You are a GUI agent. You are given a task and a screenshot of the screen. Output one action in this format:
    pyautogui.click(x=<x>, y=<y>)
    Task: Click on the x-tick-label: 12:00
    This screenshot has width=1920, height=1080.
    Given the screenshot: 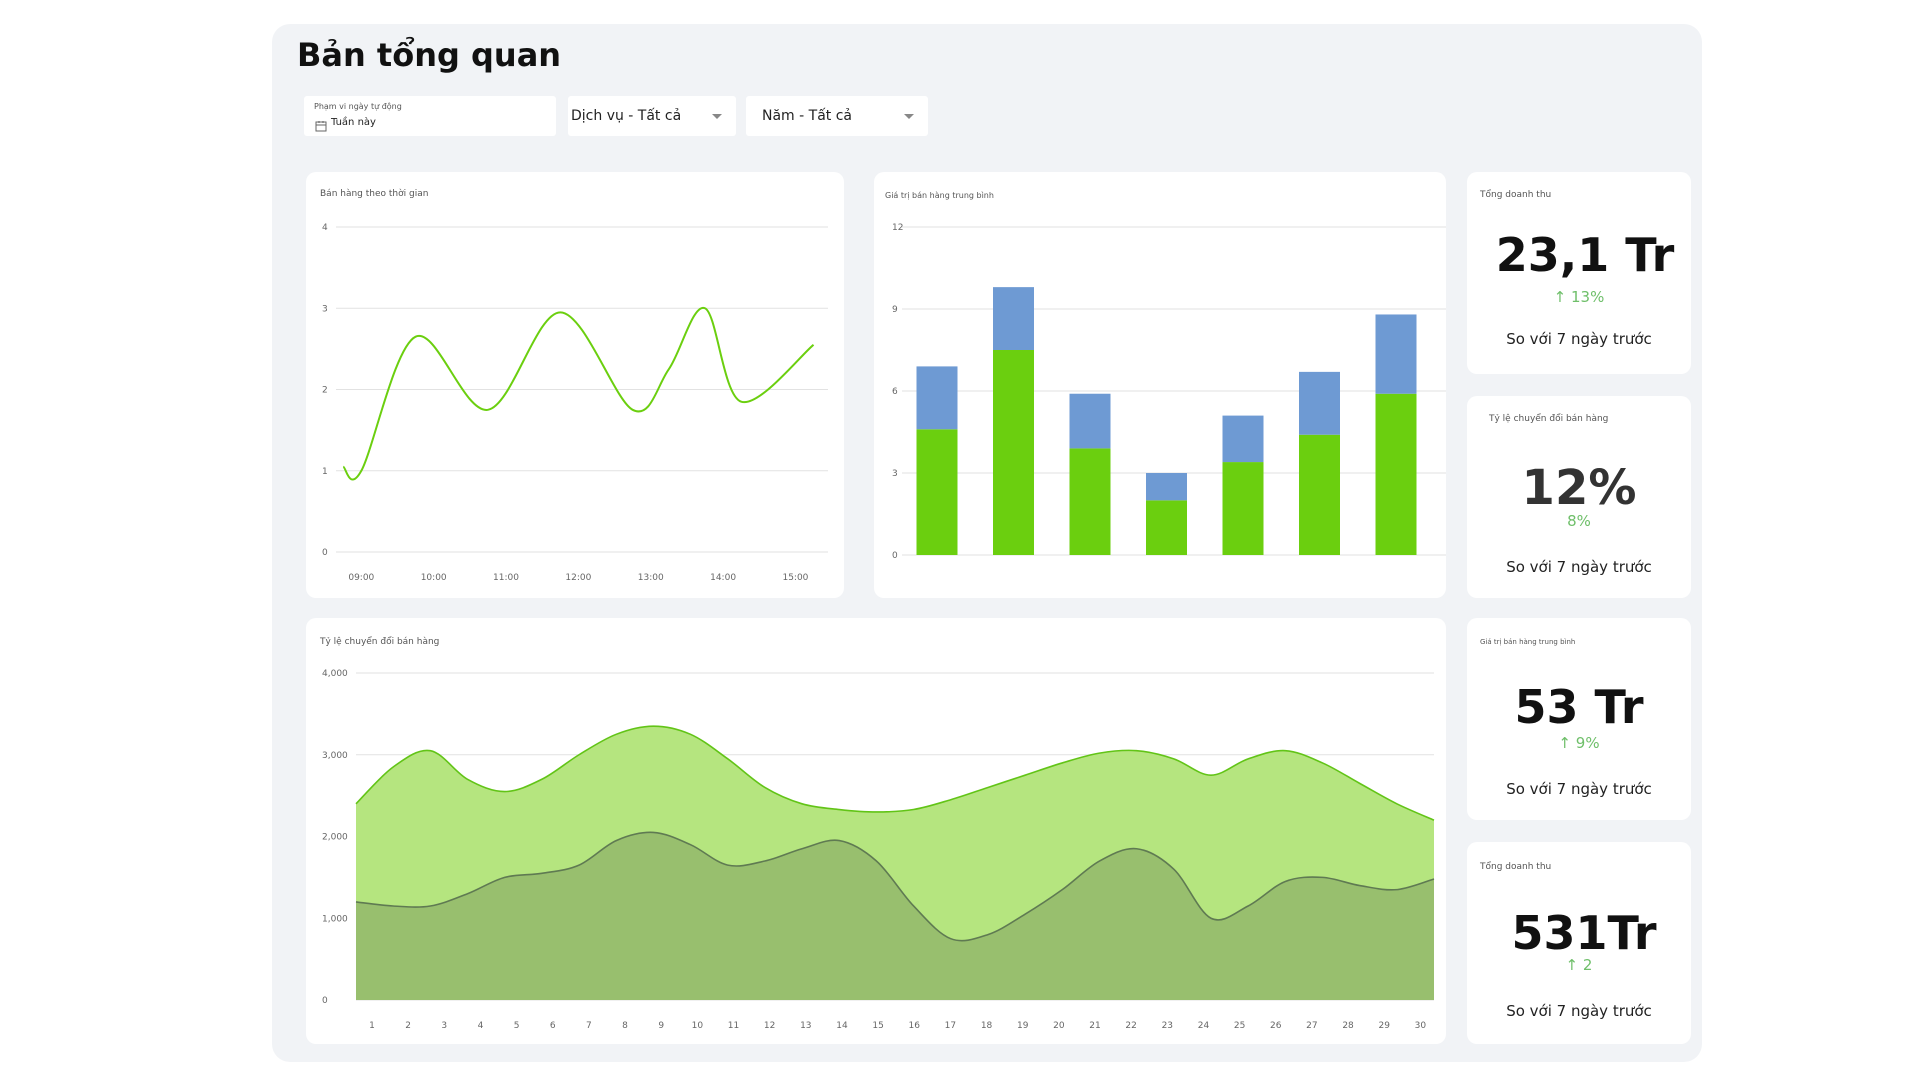 What is the action you would take?
    pyautogui.click(x=578, y=578)
    